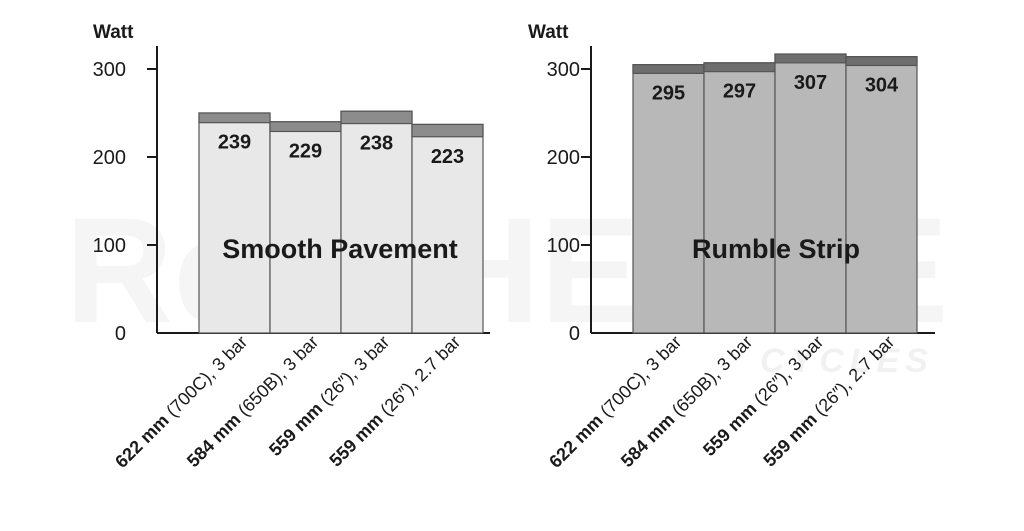  What do you see at coordinates (234, 143) in the screenshot?
I see `bar-value-label: 239` at bounding box center [234, 143].